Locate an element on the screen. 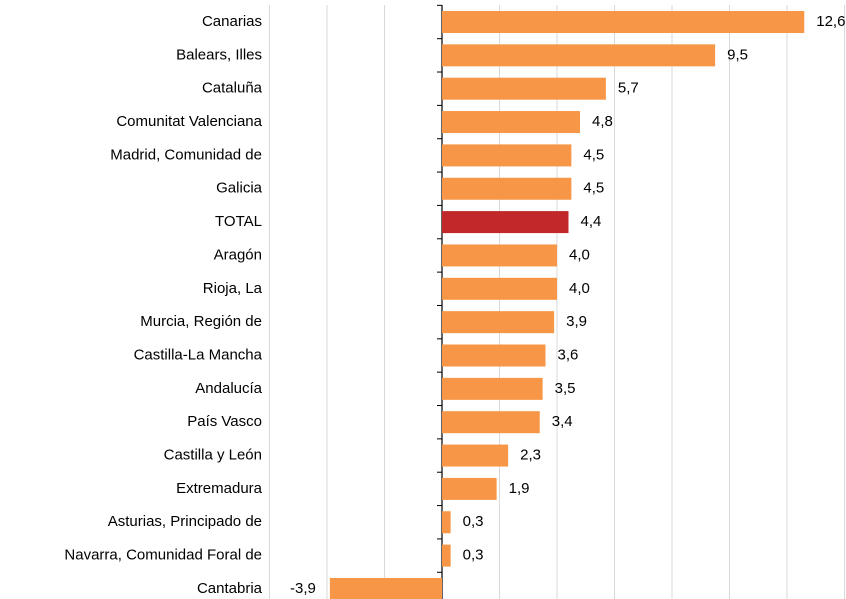 The height and width of the screenshot is (599, 846). value-label: 2,3 is located at coordinates (530, 455).